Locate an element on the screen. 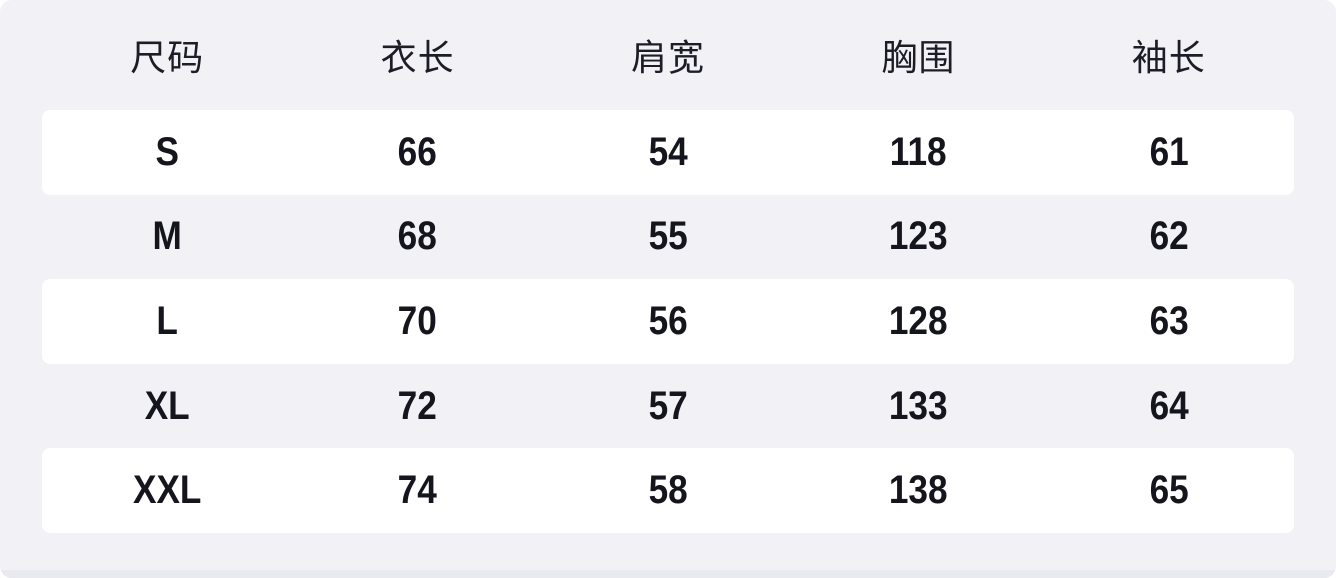 The height and width of the screenshot is (578, 1336). garment-length-value: 66 is located at coordinates (418, 151).